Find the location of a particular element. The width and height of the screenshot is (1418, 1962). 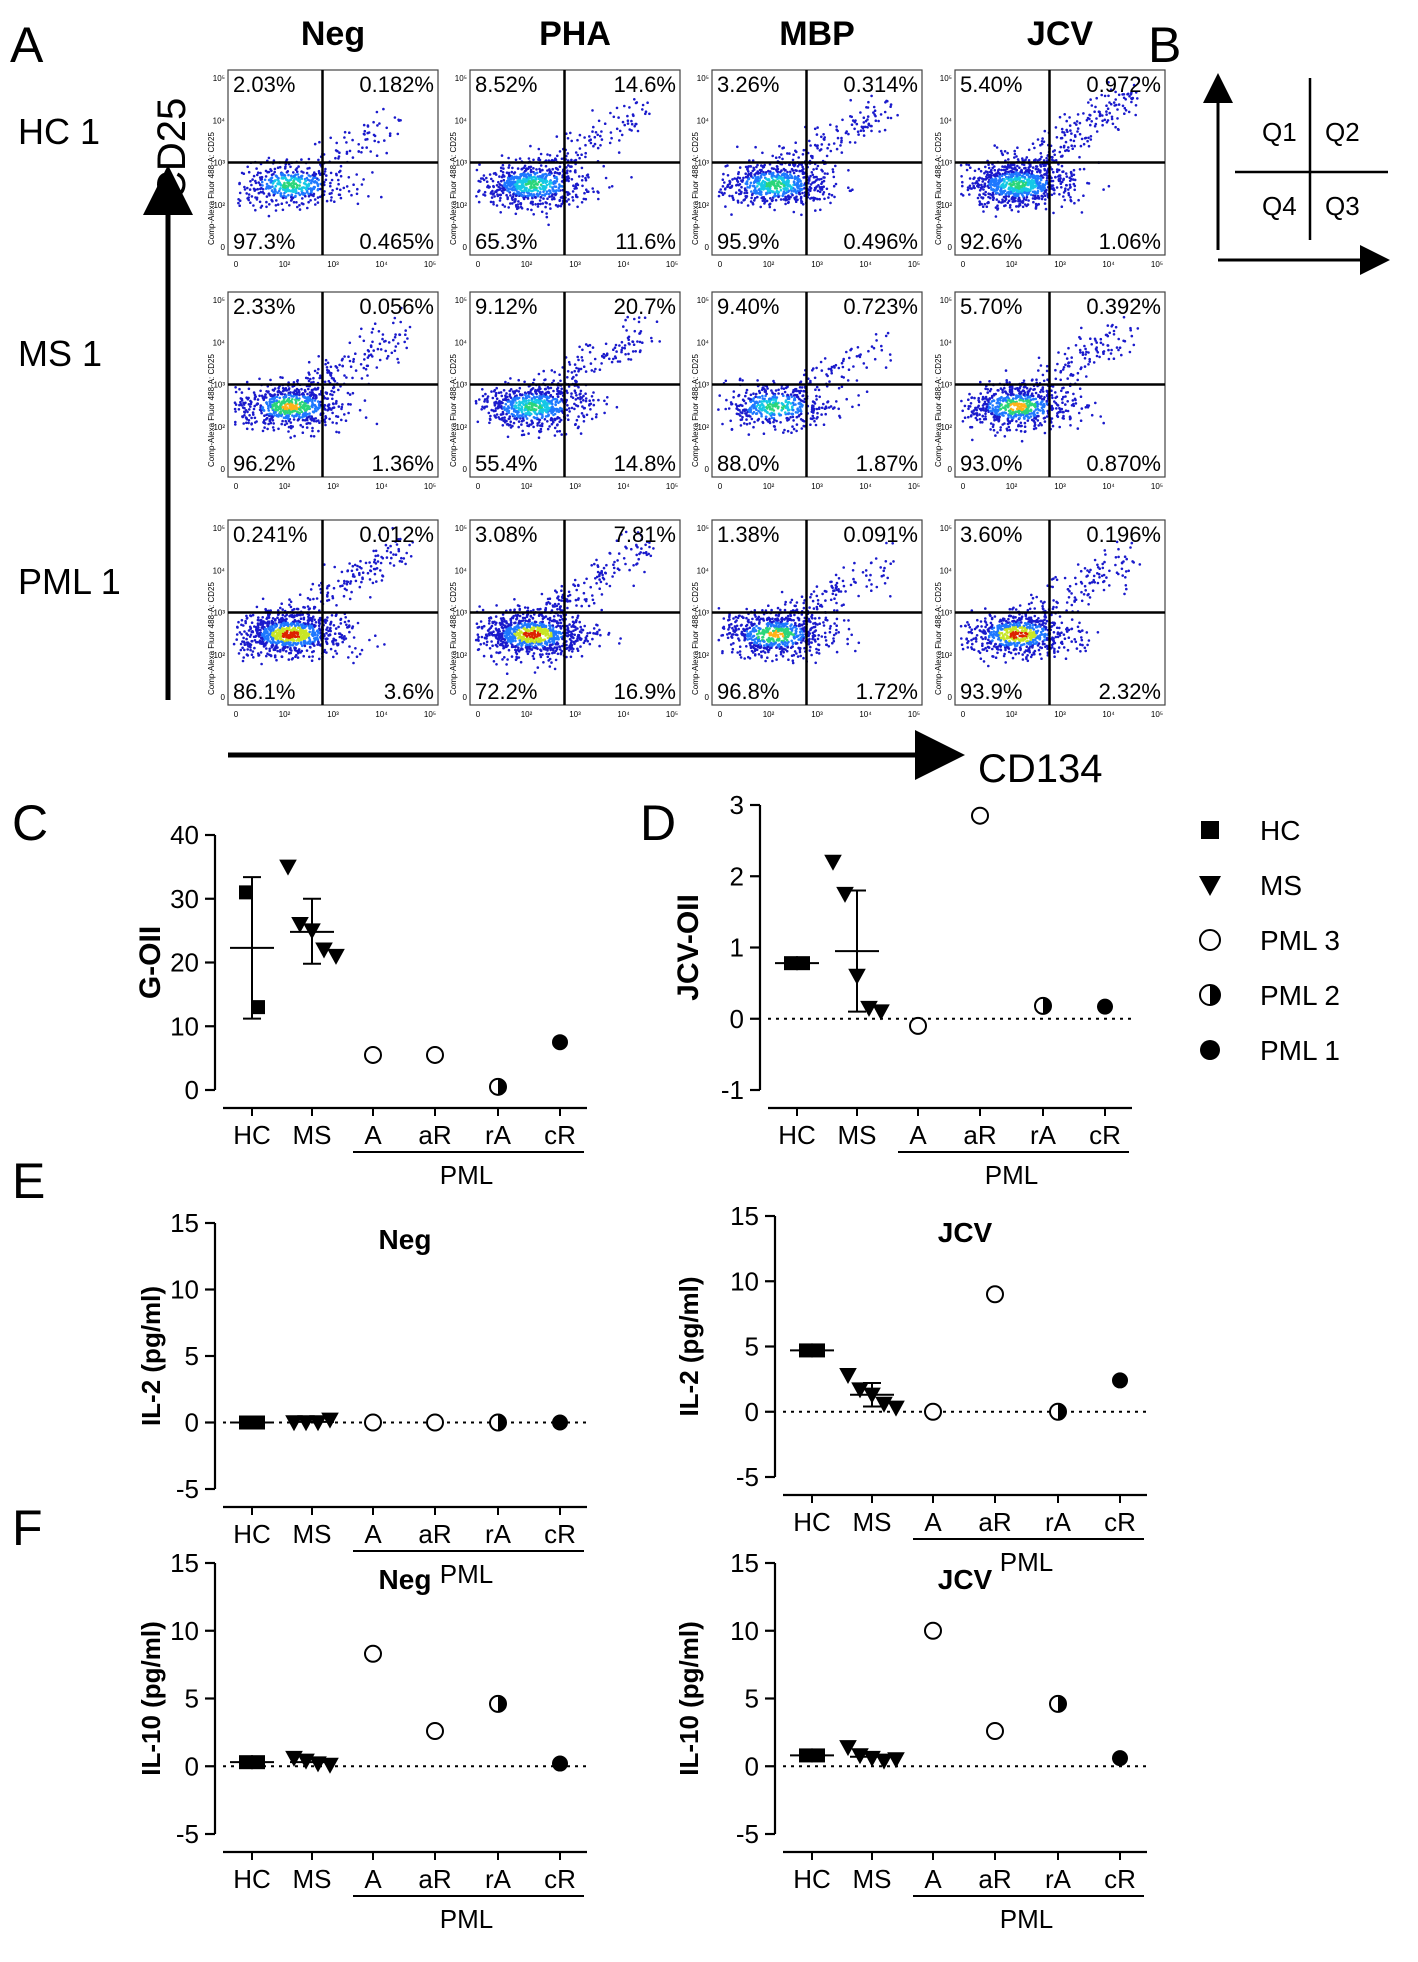

flow-y-tick: 10⁵ is located at coordinates (703, 78).